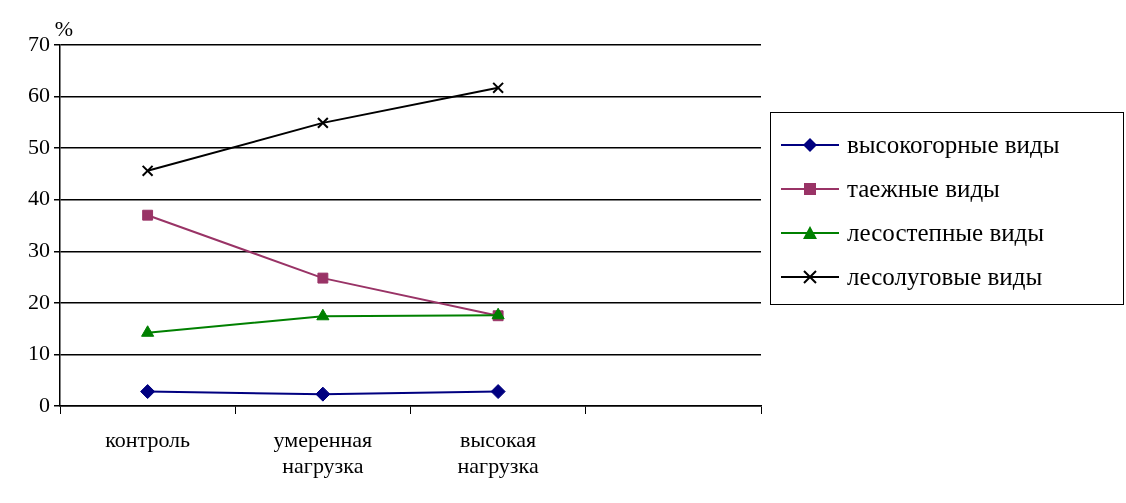 The image size is (1126, 503). What do you see at coordinates (923, 189) in the screenshot?
I see `legend-label: таежные виды` at bounding box center [923, 189].